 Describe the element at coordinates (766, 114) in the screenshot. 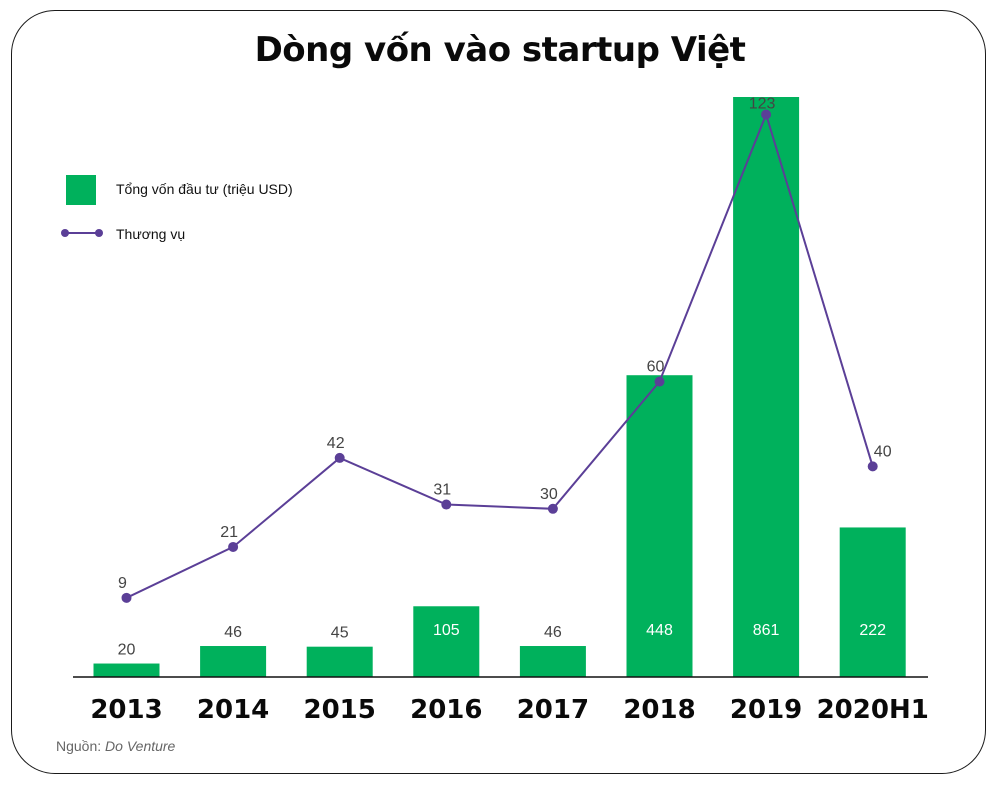

I see `line-point-2019` at that location.